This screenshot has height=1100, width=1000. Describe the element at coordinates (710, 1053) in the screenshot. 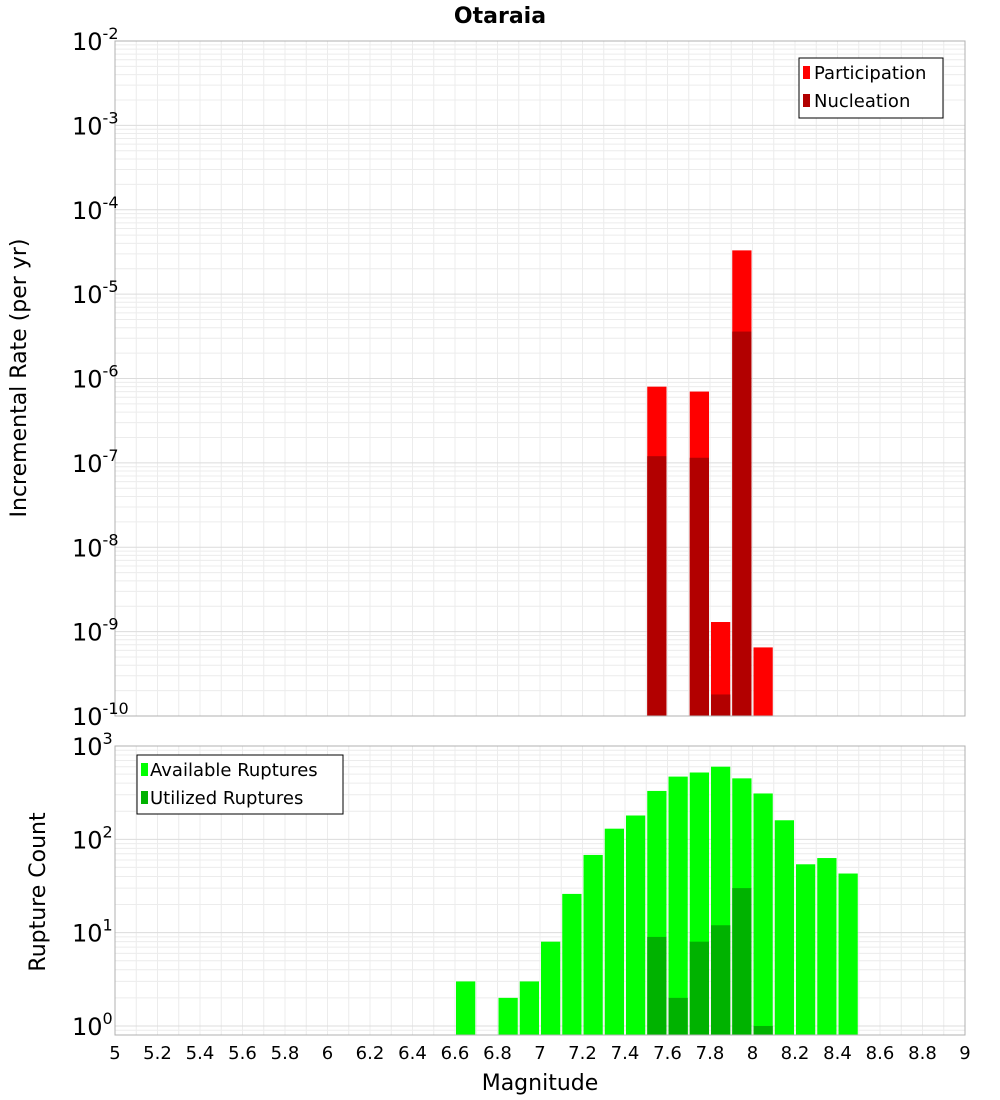

I see `x-tick-label-7-8: 7.8` at that location.